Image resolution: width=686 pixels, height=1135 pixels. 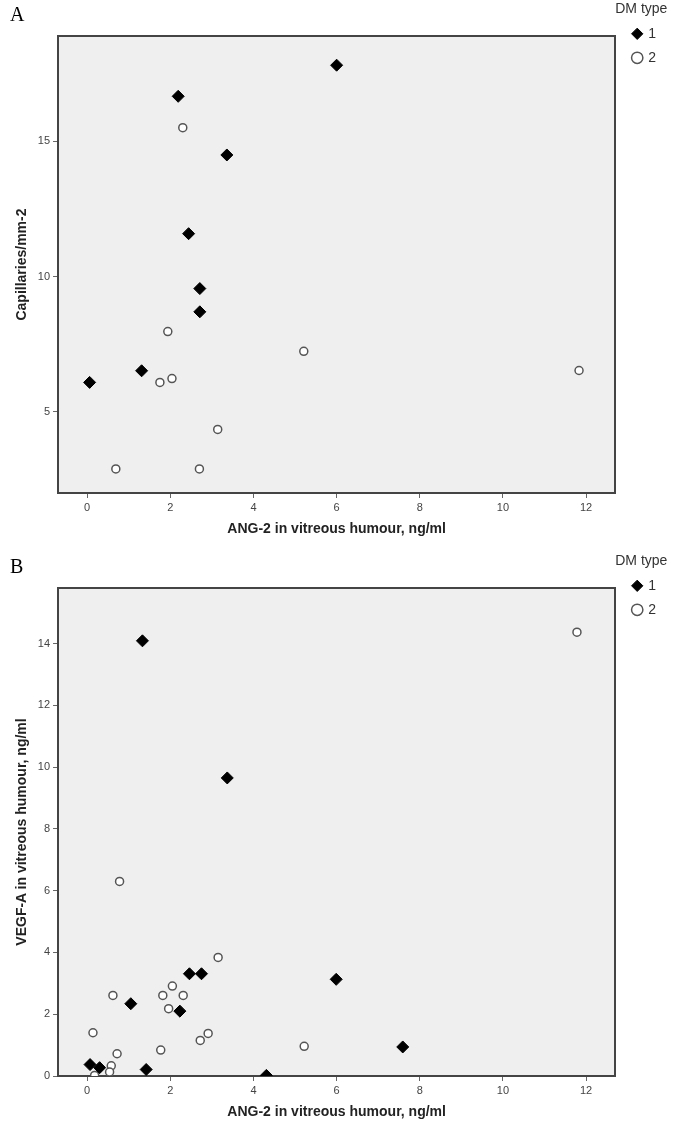 What do you see at coordinates (44, 704) in the screenshot?
I see `y-tick-label: 12` at bounding box center [44, 704].